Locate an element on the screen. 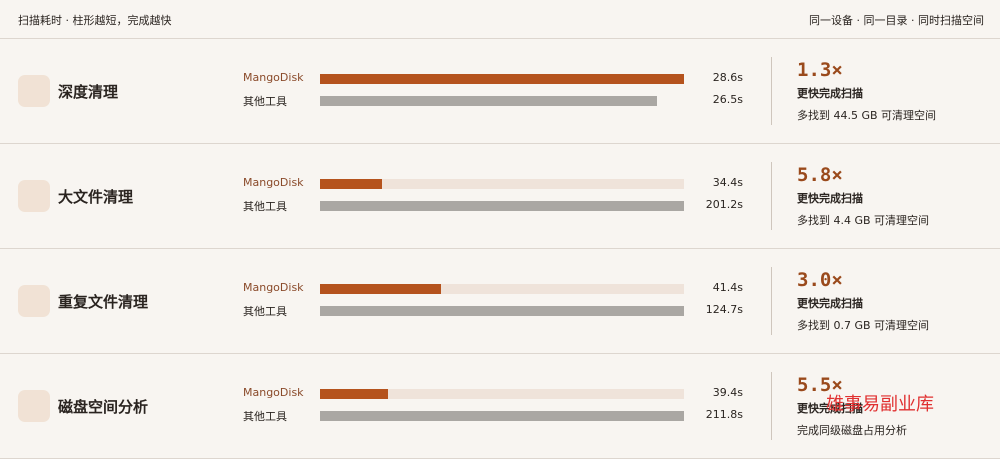 The image size is (1000, 459). detail: 完成同级磁盘占用分析 is located at coordinates (852, 430).